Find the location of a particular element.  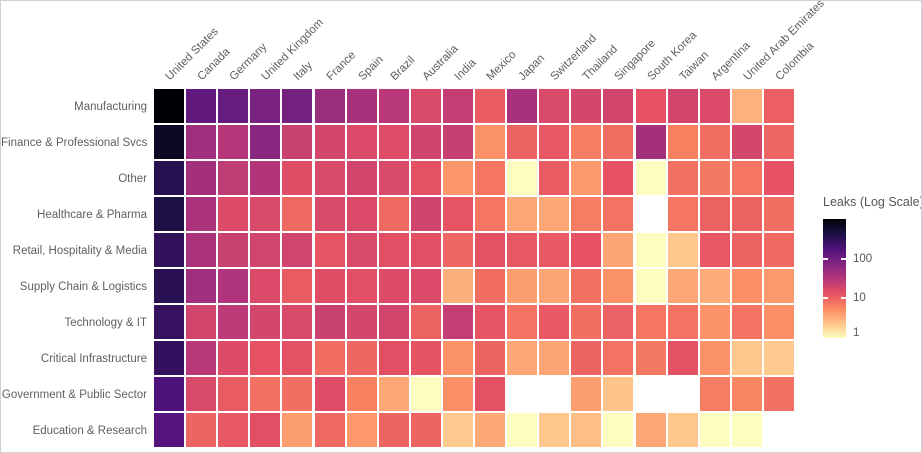

legend-tick-label: 10 is located at coordinates (859, 298).